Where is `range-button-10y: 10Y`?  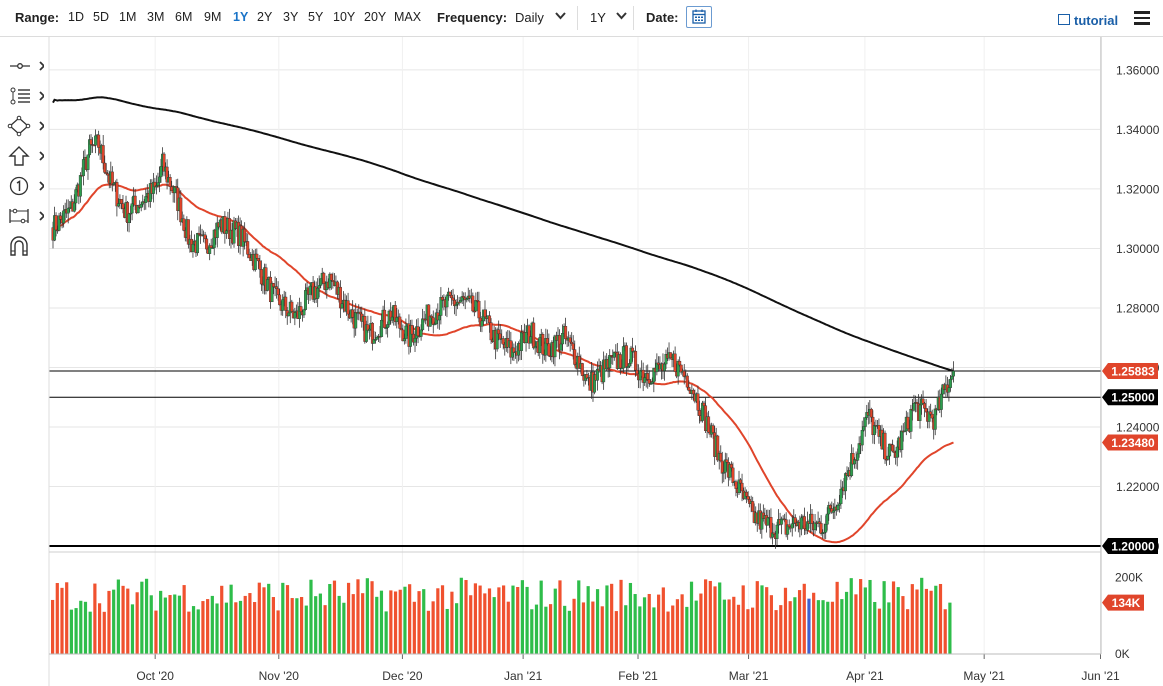 range-button-10y: 10Y is located at coordinates (344, 17).